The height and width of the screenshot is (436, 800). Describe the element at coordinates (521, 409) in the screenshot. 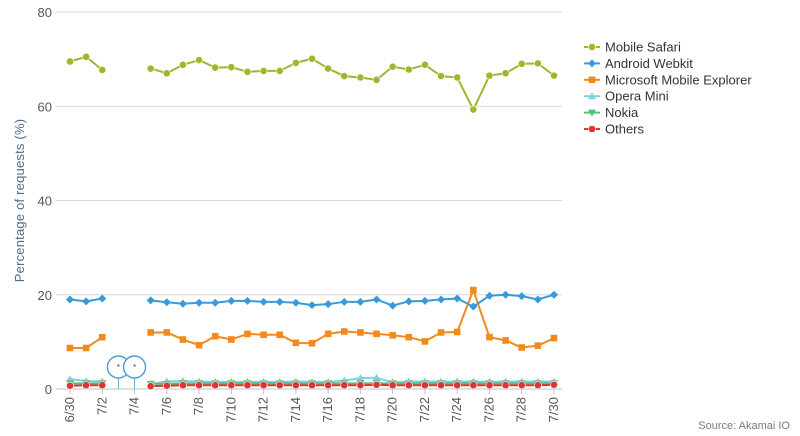

I see `x-tick-label-7-28: 7/28` at that location.